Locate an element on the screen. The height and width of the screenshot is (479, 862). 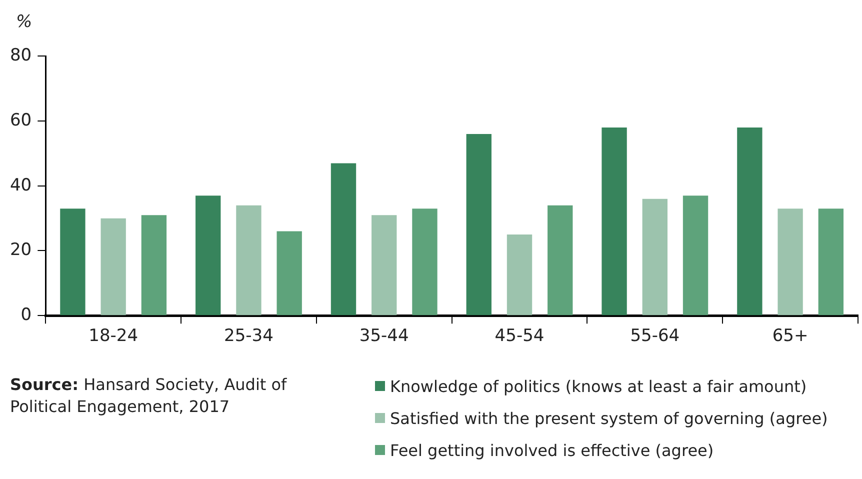
y-tick-label: 40 is located at coordinates (21, 185).